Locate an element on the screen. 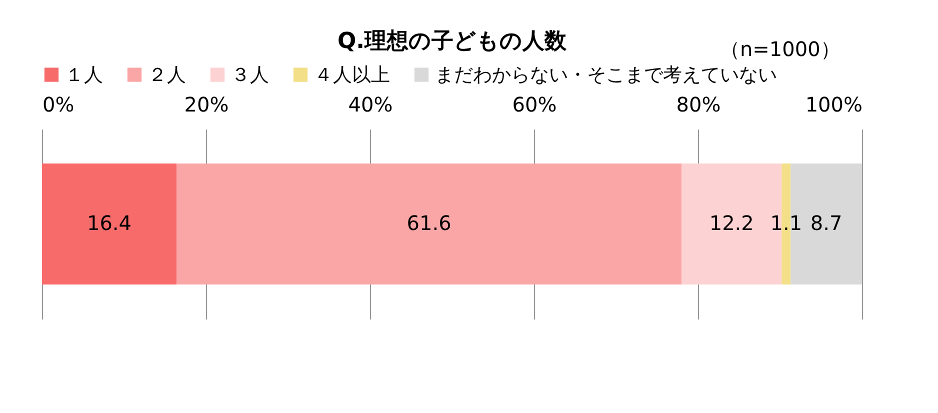 This screenshot has width=938, height=413. x-tick-label: 60% is located at coordinates (534, 104).